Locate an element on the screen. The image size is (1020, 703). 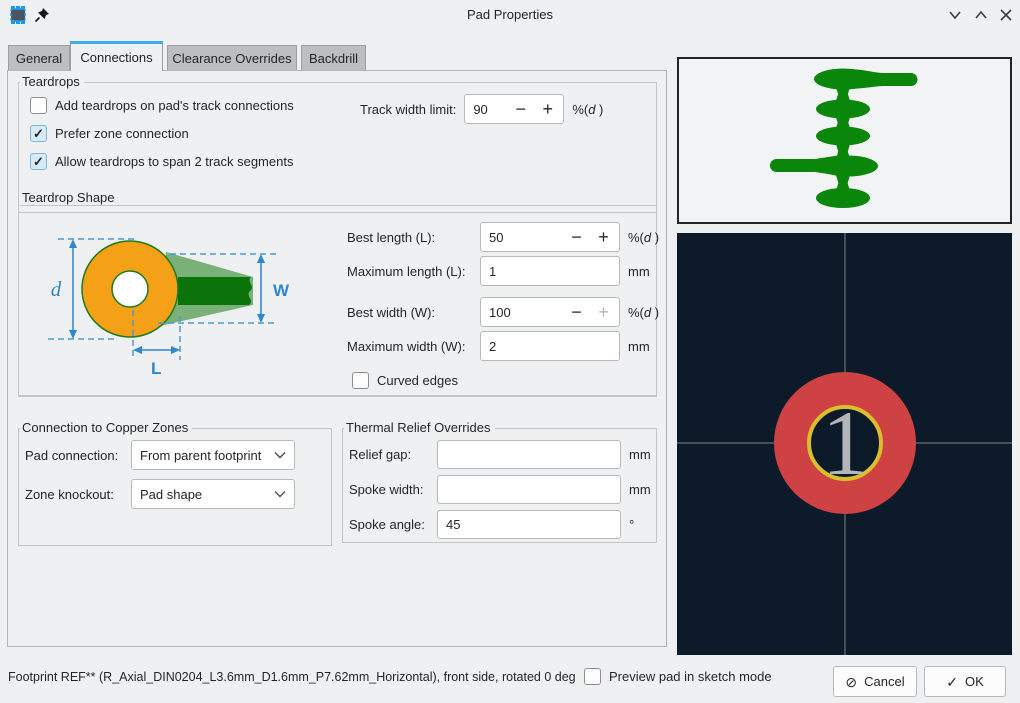
relief-gap-row: Relief gap: mm is located at coordinates (500, 454).